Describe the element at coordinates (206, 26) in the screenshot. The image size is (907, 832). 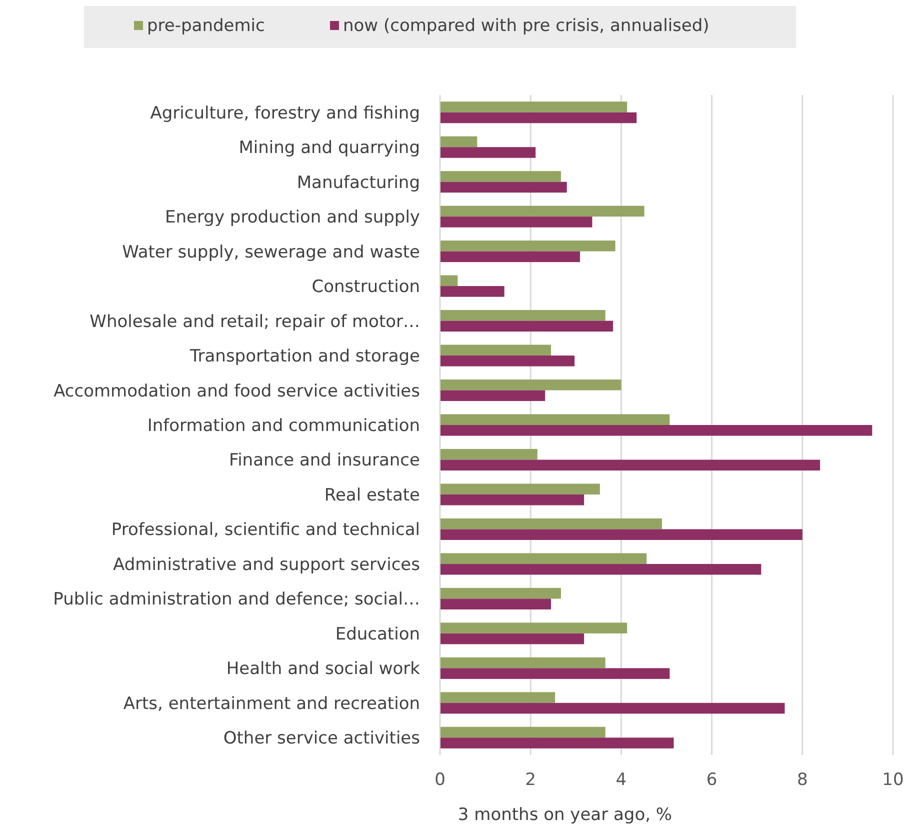
I see `legend-label: pre-pandemic` at that location.